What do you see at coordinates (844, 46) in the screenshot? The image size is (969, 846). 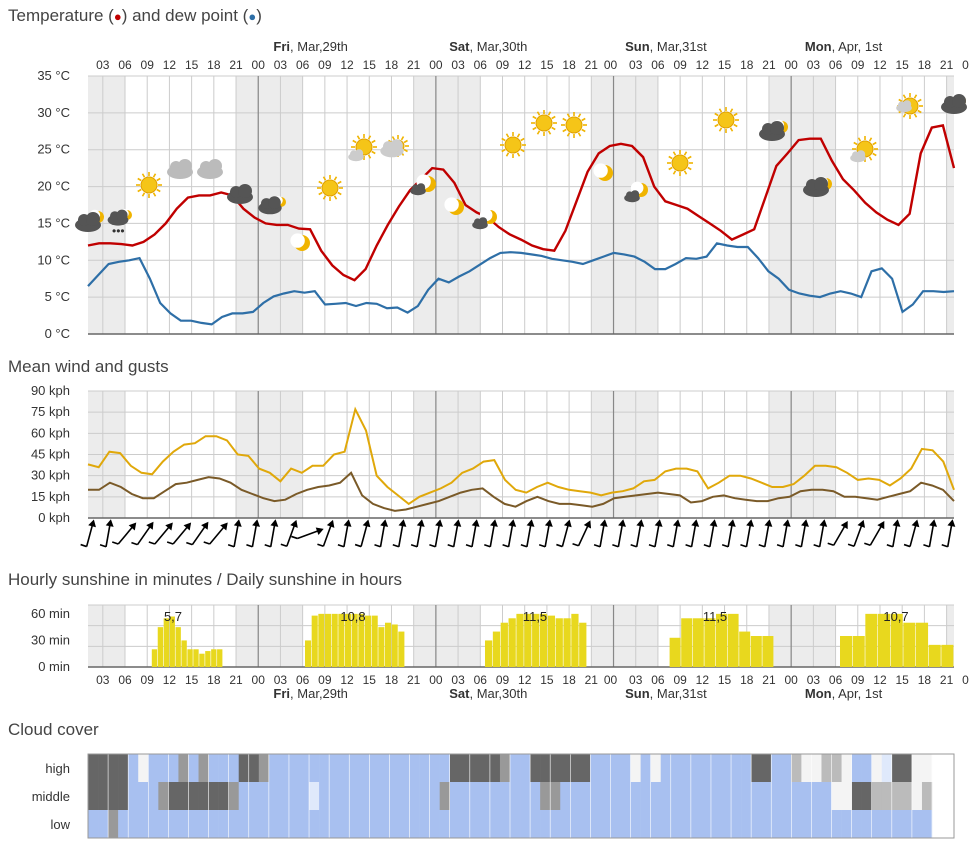 I see `day-label: Mon, Apr, 1st` at bounding box center [844, 46].